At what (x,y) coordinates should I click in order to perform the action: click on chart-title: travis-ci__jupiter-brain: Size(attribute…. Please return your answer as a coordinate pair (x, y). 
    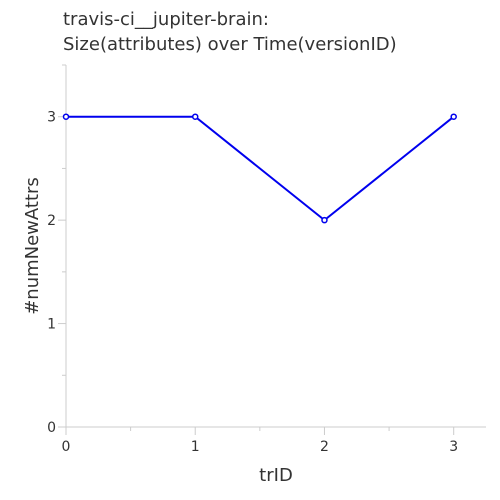
    Looking at the image, I should click on (230, 32).